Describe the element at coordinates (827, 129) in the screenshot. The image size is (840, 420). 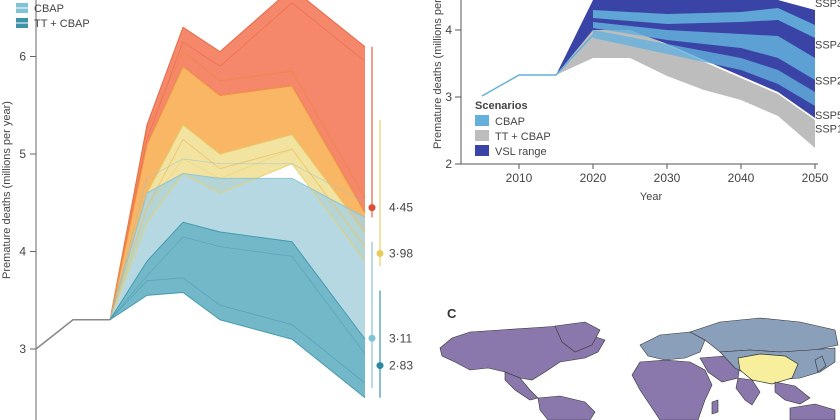
I see `panel-b-ssp-label: SSP1` at that location.